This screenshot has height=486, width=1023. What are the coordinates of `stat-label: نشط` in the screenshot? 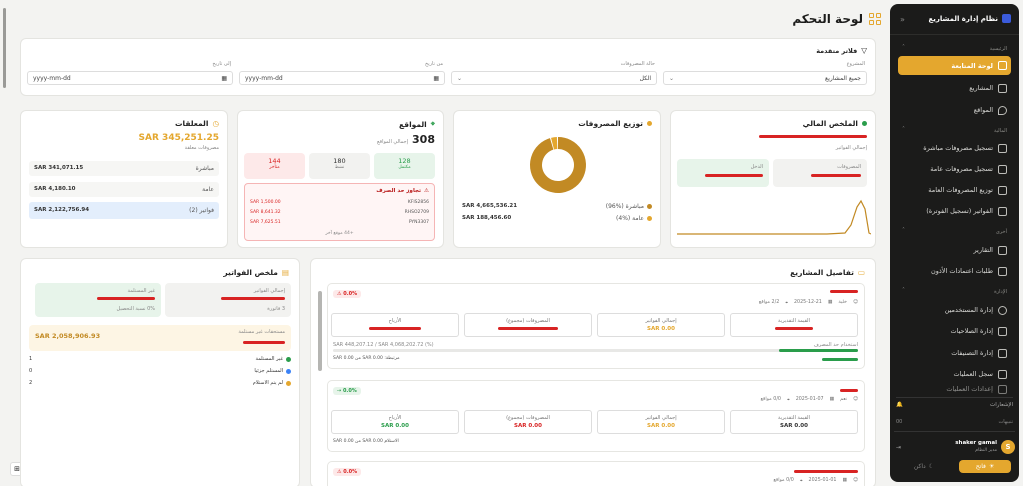 It's located at (339, 167).